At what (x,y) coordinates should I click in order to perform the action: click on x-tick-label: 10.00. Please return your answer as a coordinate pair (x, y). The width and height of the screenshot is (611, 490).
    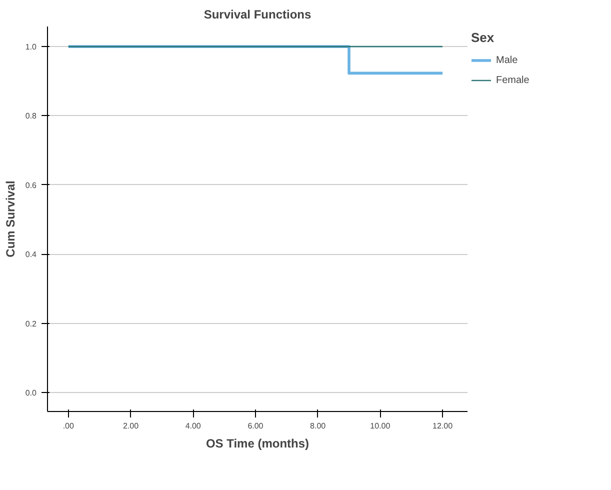
    Looking at the image, I should click on (380, 426).